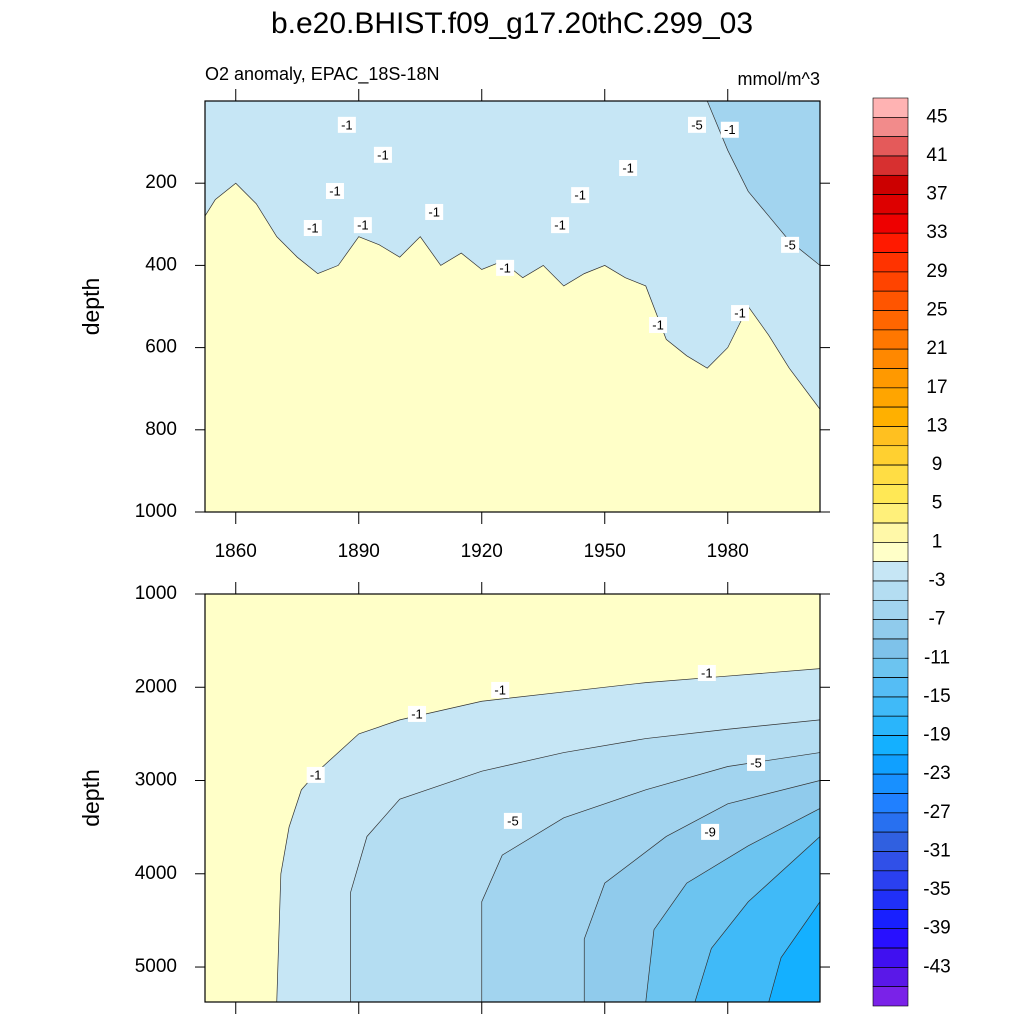  Describe the element at coordinates (161, 347) in the screenshot. I see `y-tick-label: 600` at that location.